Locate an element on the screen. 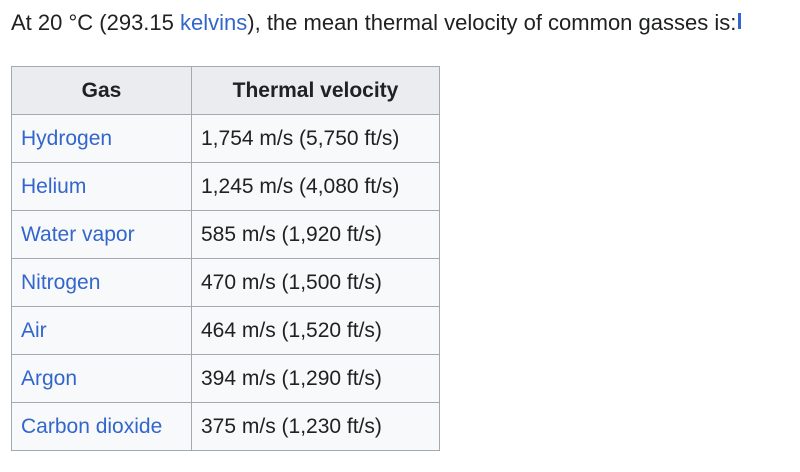  table-row: Argon 394 m/s (1,290 ft/s) is located at coordinates (225, 378).